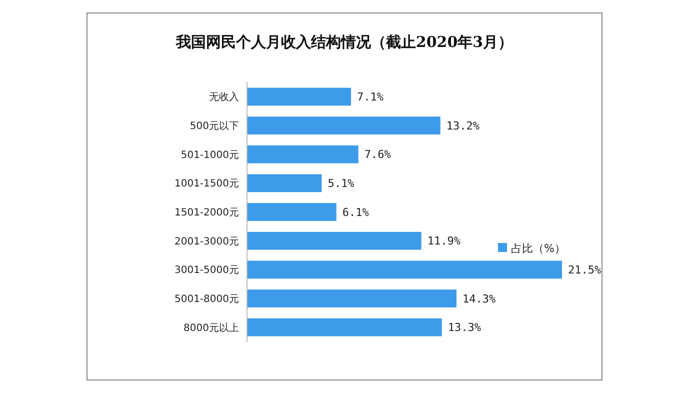 Image resolution: width=690 pixels, height=396 pixels. What do you see at coordinates (344, 42) in the screenshot?
I see `chart-title: 我国网民个人月收入结构情况（截止2020年3月）` at bounding box center [344, 42].